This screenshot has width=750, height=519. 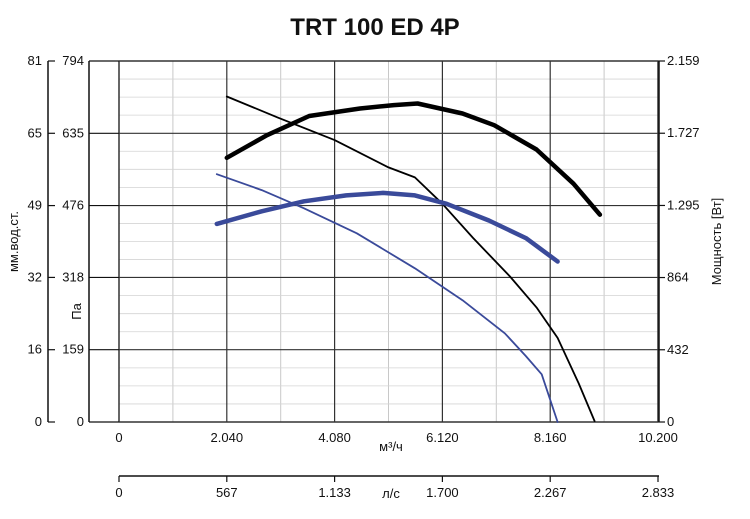 What do you see at coordinates (670, 421) in the screenshot?
I see `y-right-tick-label: 0` at bounding box center [670, 421].